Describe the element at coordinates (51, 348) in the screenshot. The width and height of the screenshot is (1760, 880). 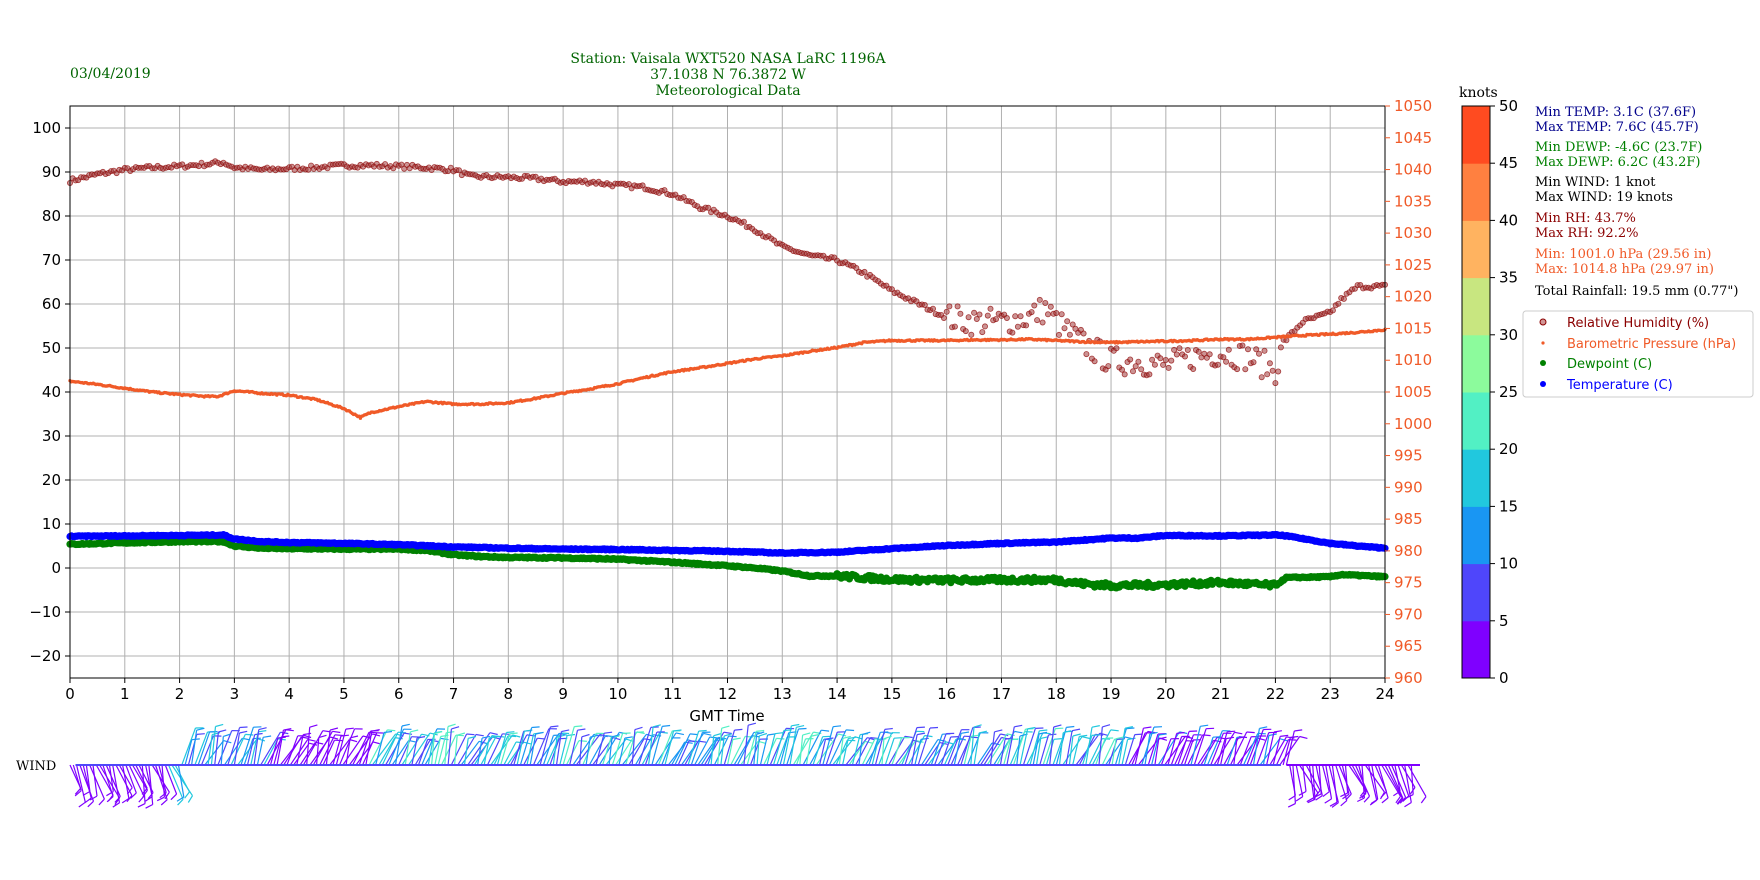
I see `y-left-tick-label: 50` at that location.